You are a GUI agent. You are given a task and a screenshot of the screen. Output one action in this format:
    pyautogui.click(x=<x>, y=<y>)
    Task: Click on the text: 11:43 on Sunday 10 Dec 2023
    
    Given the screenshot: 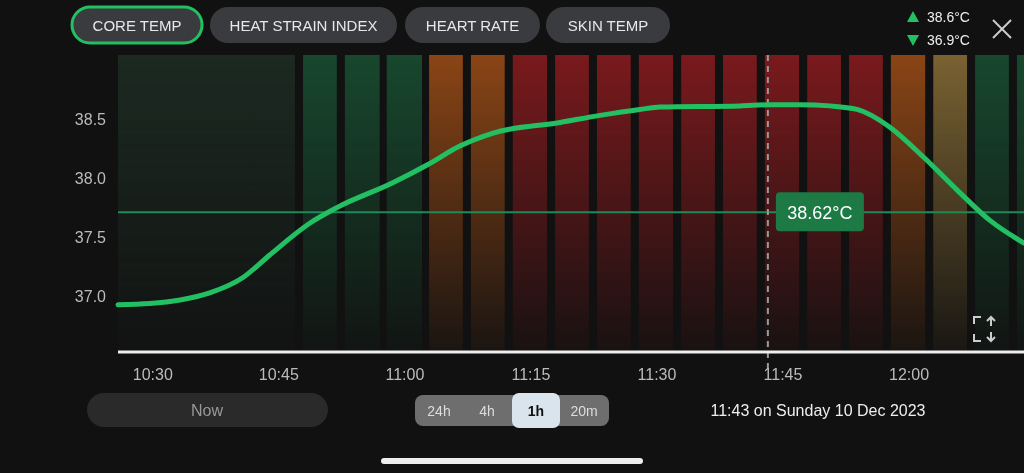 What is the action you would take?
    pyautogui.click(x=818, y=410)
    